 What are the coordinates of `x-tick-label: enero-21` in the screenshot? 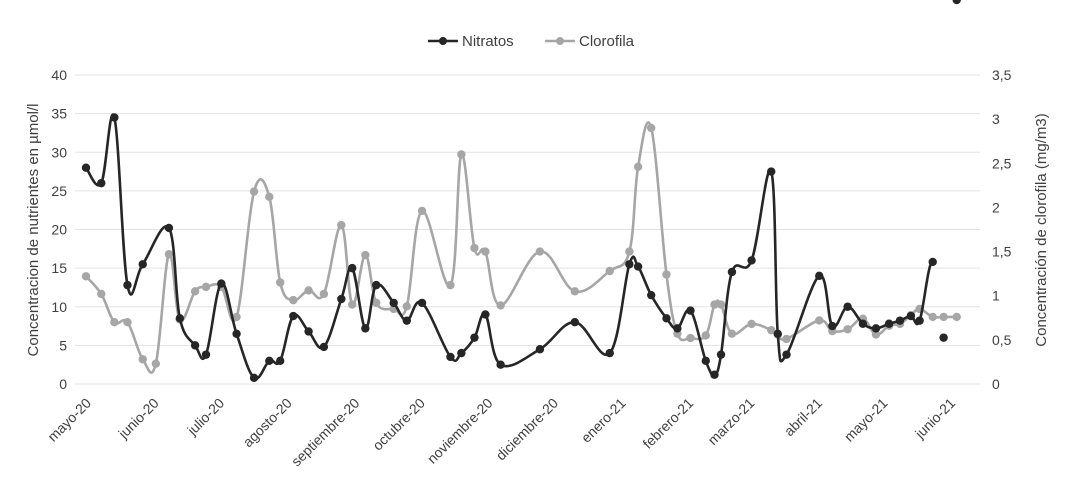 It's located at (603, 420).